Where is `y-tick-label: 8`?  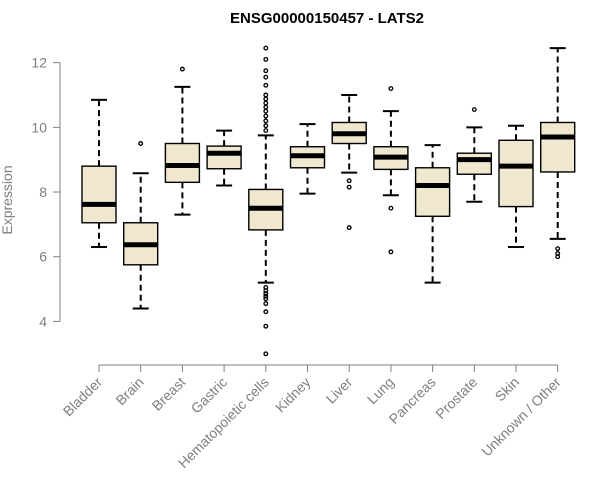
y-tick-label: 8 is located at coordinates (43, 192).